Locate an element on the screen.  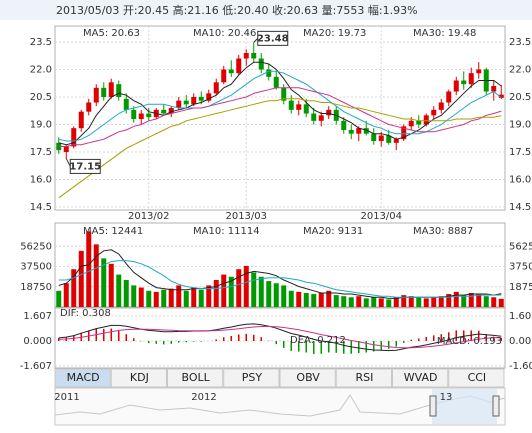
legend-label: MA30: 19.48 is located at coordinates (444, 33).